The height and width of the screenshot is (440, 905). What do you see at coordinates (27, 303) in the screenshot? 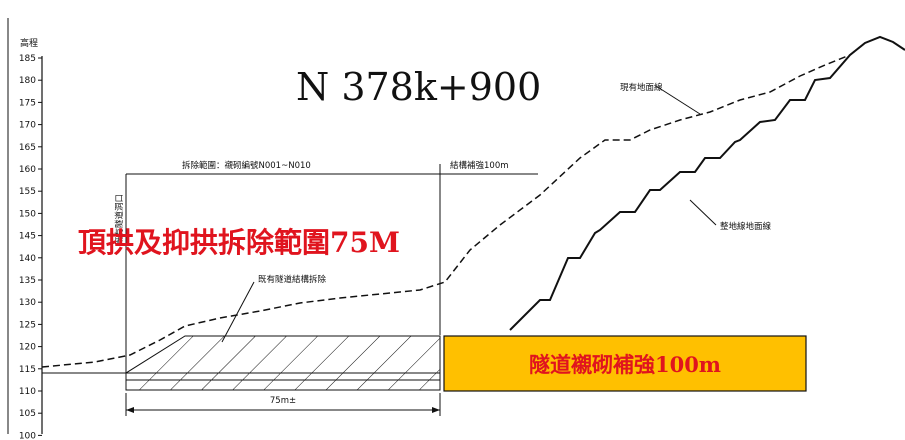
I see `axis-tick-label: 130` at bounding box center [27, 303].